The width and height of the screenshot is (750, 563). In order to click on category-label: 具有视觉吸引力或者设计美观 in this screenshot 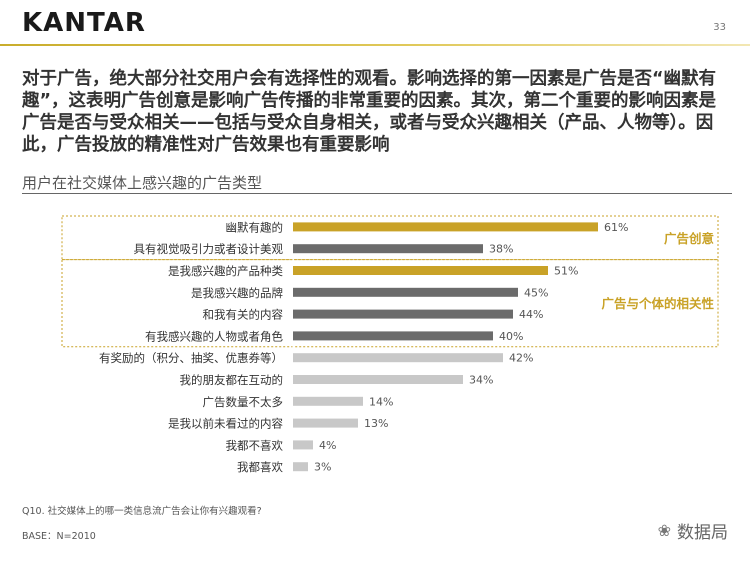, I will do `click(209, 249)`.